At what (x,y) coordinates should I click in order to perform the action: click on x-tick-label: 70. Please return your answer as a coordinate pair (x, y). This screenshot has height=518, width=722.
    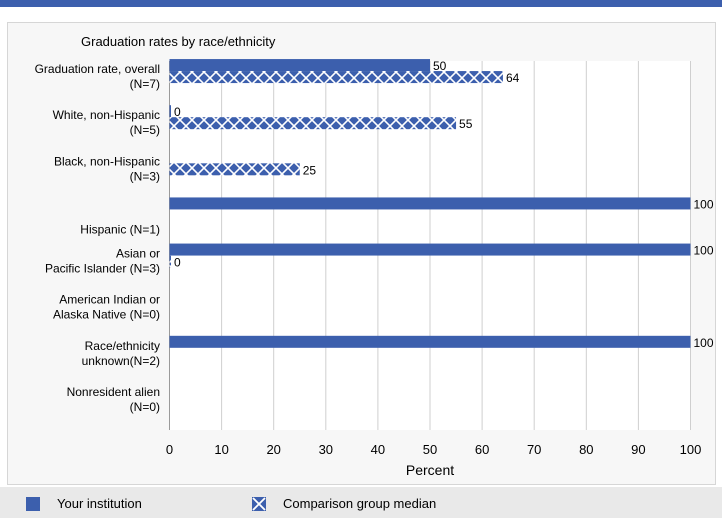
    Looking at the image, I should click on (534, 449).